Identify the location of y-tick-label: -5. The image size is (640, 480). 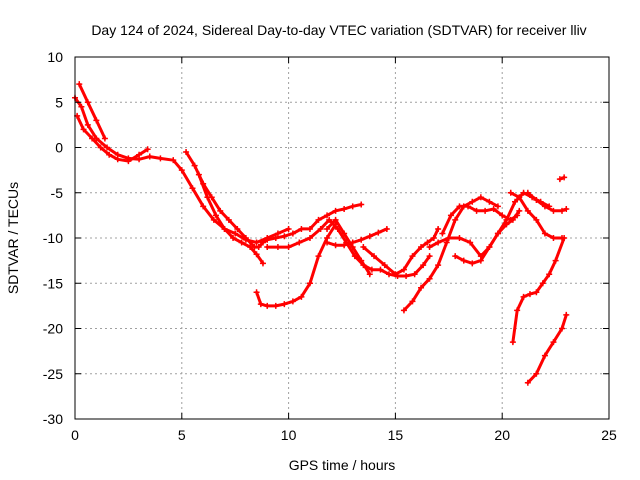
(57, 193).